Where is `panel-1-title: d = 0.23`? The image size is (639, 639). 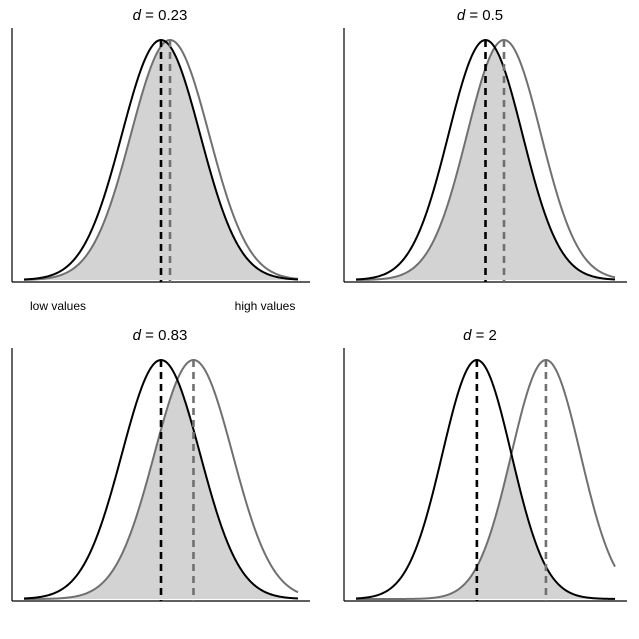 panel-1-title: d = 0.23 is located at coordinates (160, 15).